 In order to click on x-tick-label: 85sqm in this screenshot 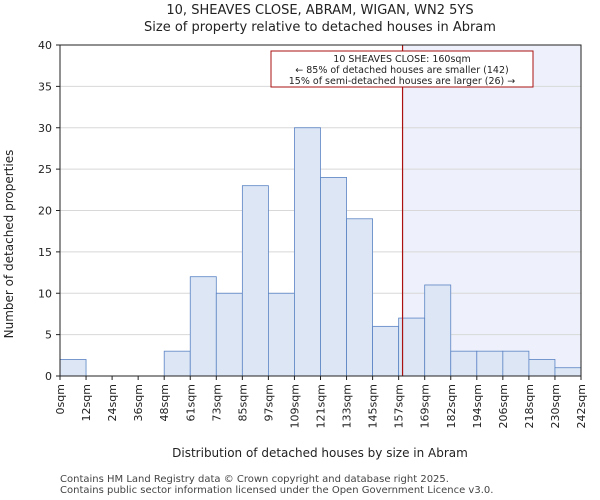, I will do `click(242, 402)`.